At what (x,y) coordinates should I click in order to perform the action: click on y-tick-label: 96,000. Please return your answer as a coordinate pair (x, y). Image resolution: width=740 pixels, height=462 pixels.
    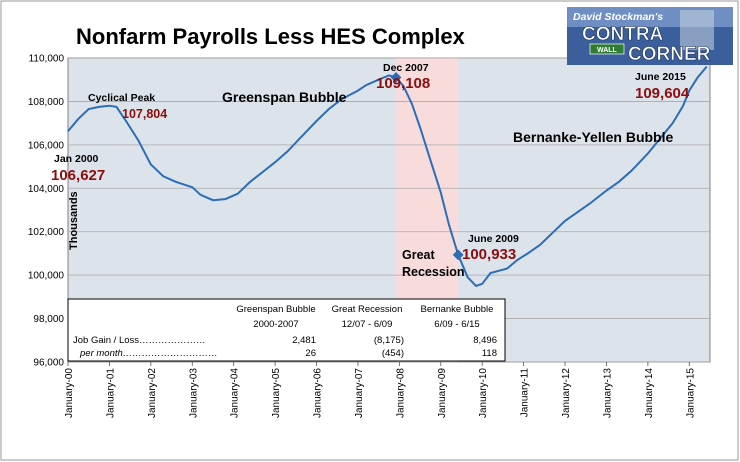
    Looking at the image, I should click on (48, 363).